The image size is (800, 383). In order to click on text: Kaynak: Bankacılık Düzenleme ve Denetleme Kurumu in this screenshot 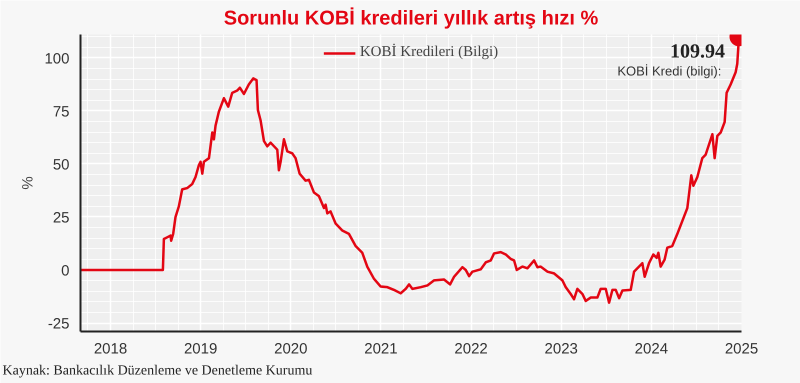, I will do `click(157, 371)`.